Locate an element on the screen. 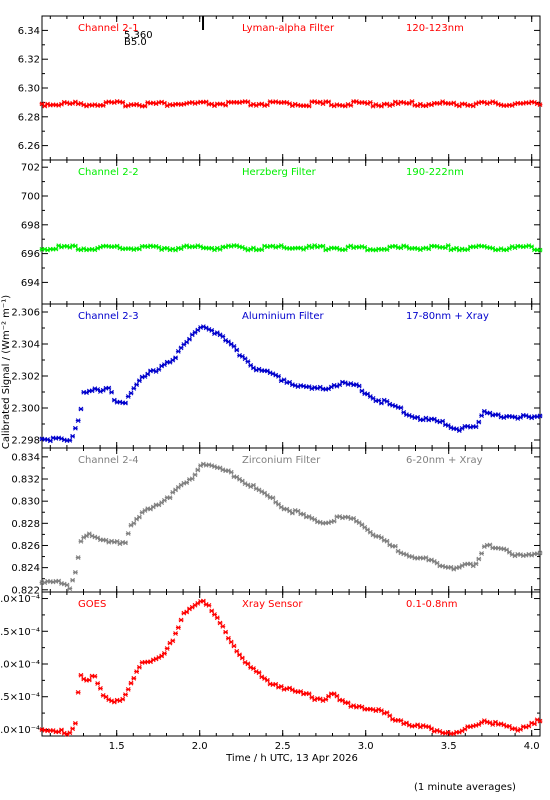 This screenshot has height=800, width=550. panel-band: 6-20nm + Xray is located at coordinates (444, 460).